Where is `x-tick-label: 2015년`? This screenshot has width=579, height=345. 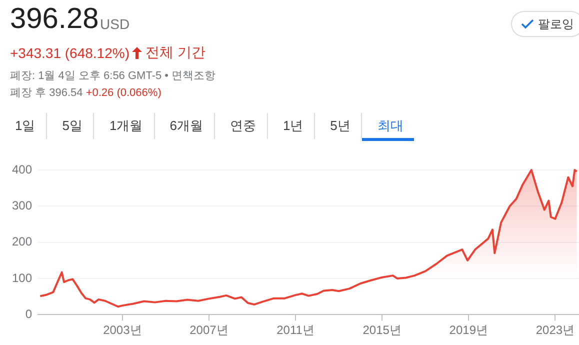 x-tick-label: 2015년 is located at coordinates (382, 330).